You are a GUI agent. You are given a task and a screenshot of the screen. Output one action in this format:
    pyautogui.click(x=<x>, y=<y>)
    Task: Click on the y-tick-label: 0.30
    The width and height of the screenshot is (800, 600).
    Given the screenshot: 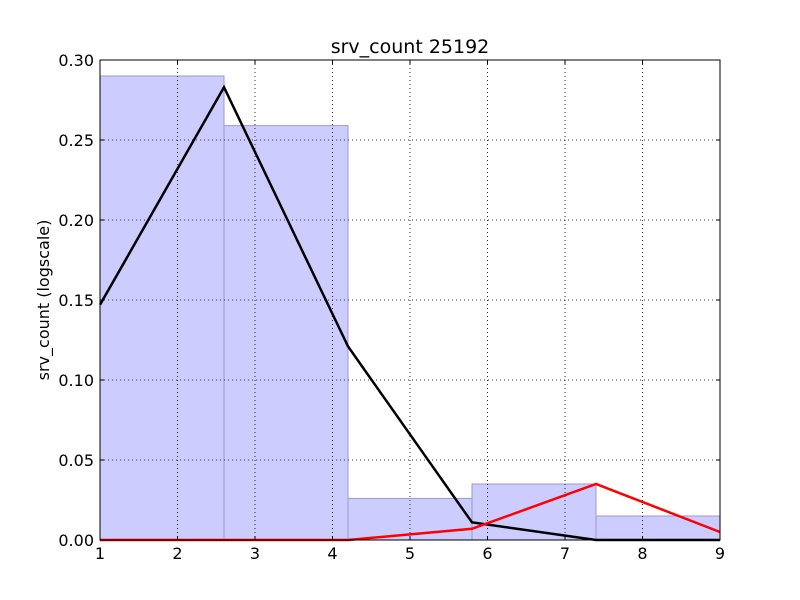 What is the action you would take?
    pyautogui.click(x=76, y=60)
    